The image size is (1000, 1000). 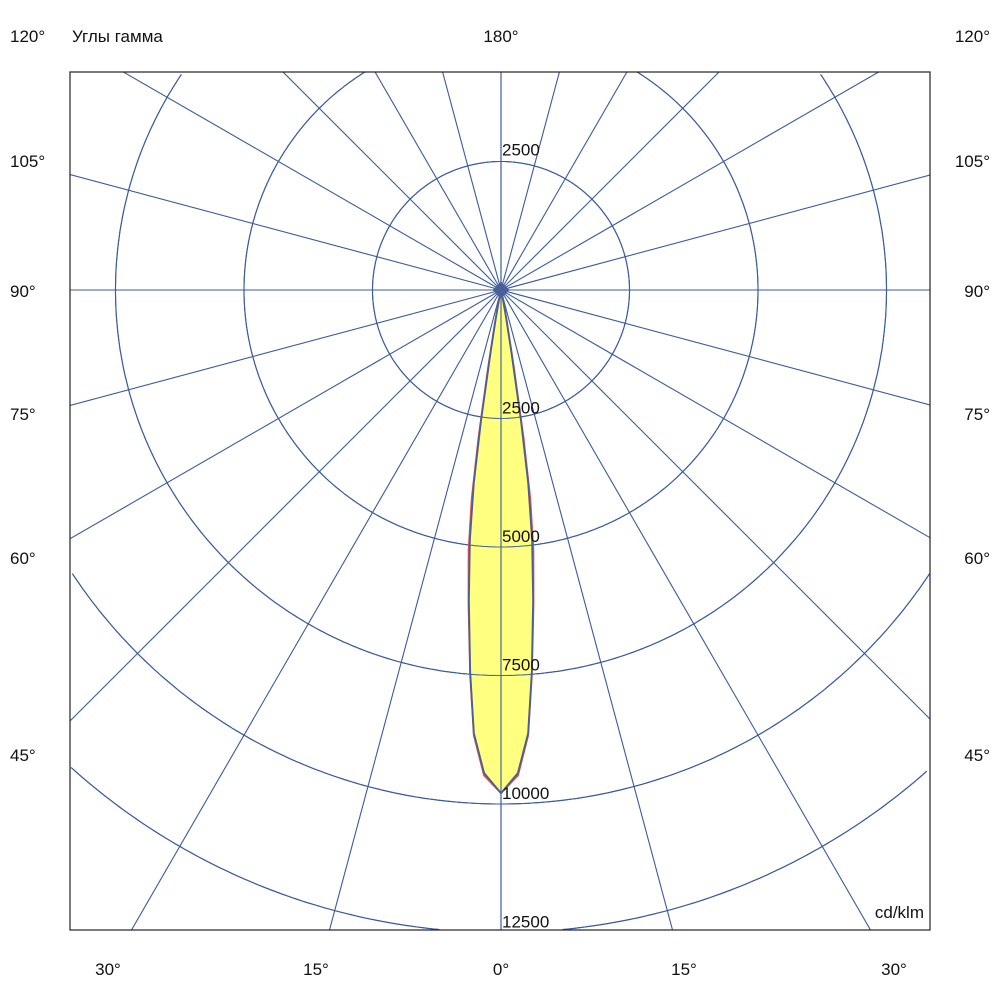 I want to click on right-angle-label: 60°, so click(x=977, y=558).